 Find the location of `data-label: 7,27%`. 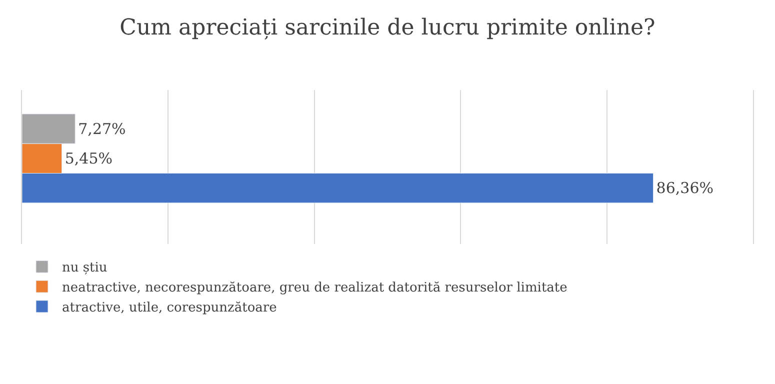

data-label: 7,27% is located at coordinates (102, 129).